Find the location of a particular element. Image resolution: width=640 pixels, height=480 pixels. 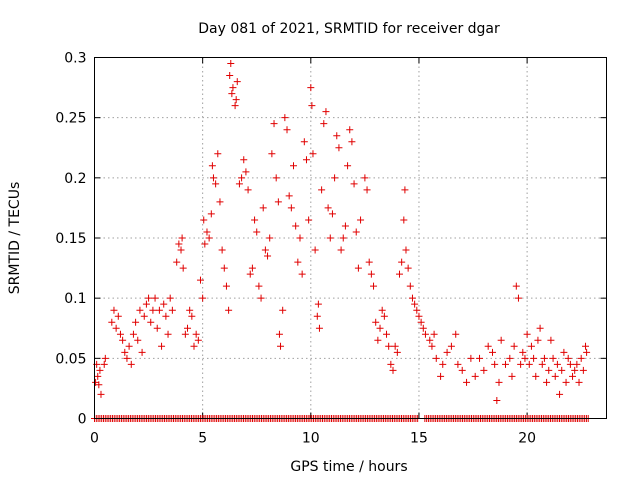

y-tick-label: 0.15 is located at coordinates (70, 239).